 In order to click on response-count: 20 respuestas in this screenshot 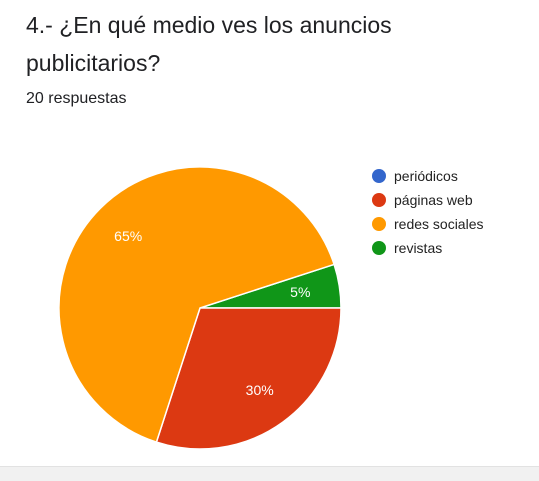, I will do `click(76, 98)`.